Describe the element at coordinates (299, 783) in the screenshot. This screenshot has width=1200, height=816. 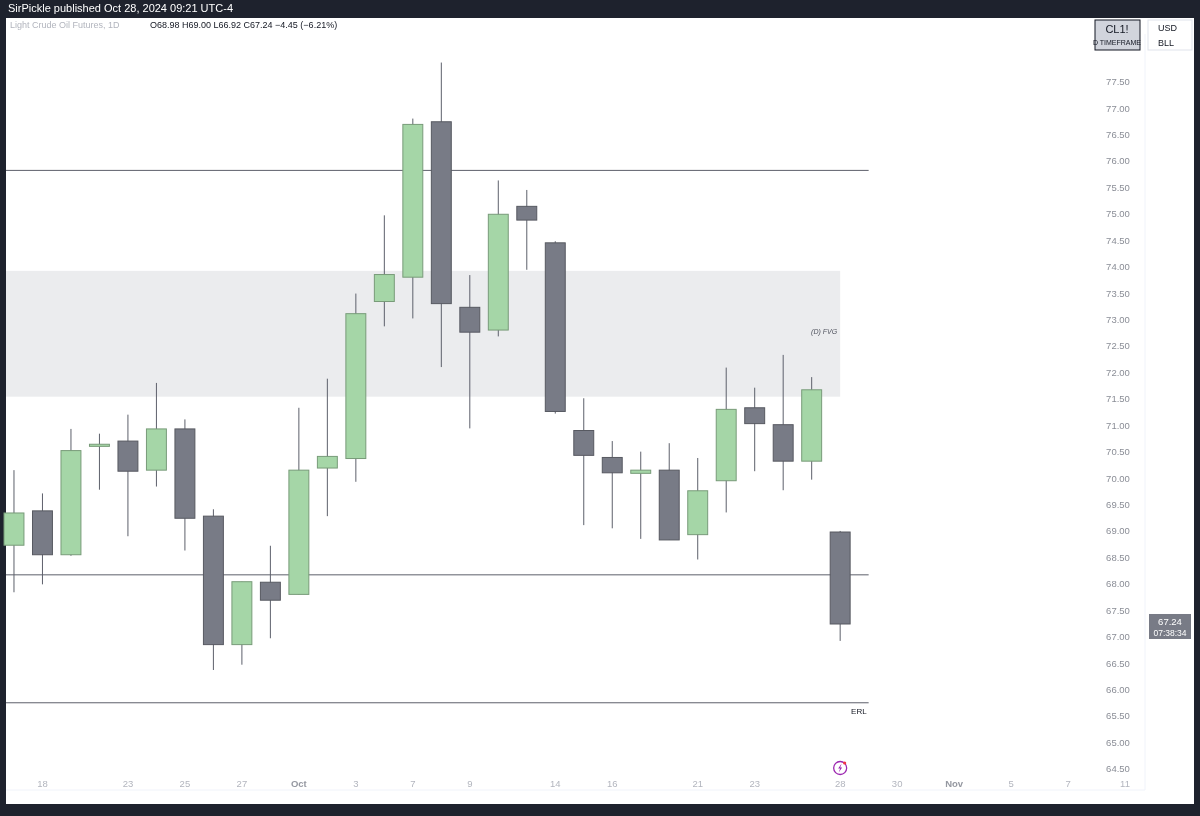
I see `x-tick-label: Oct` at that location.